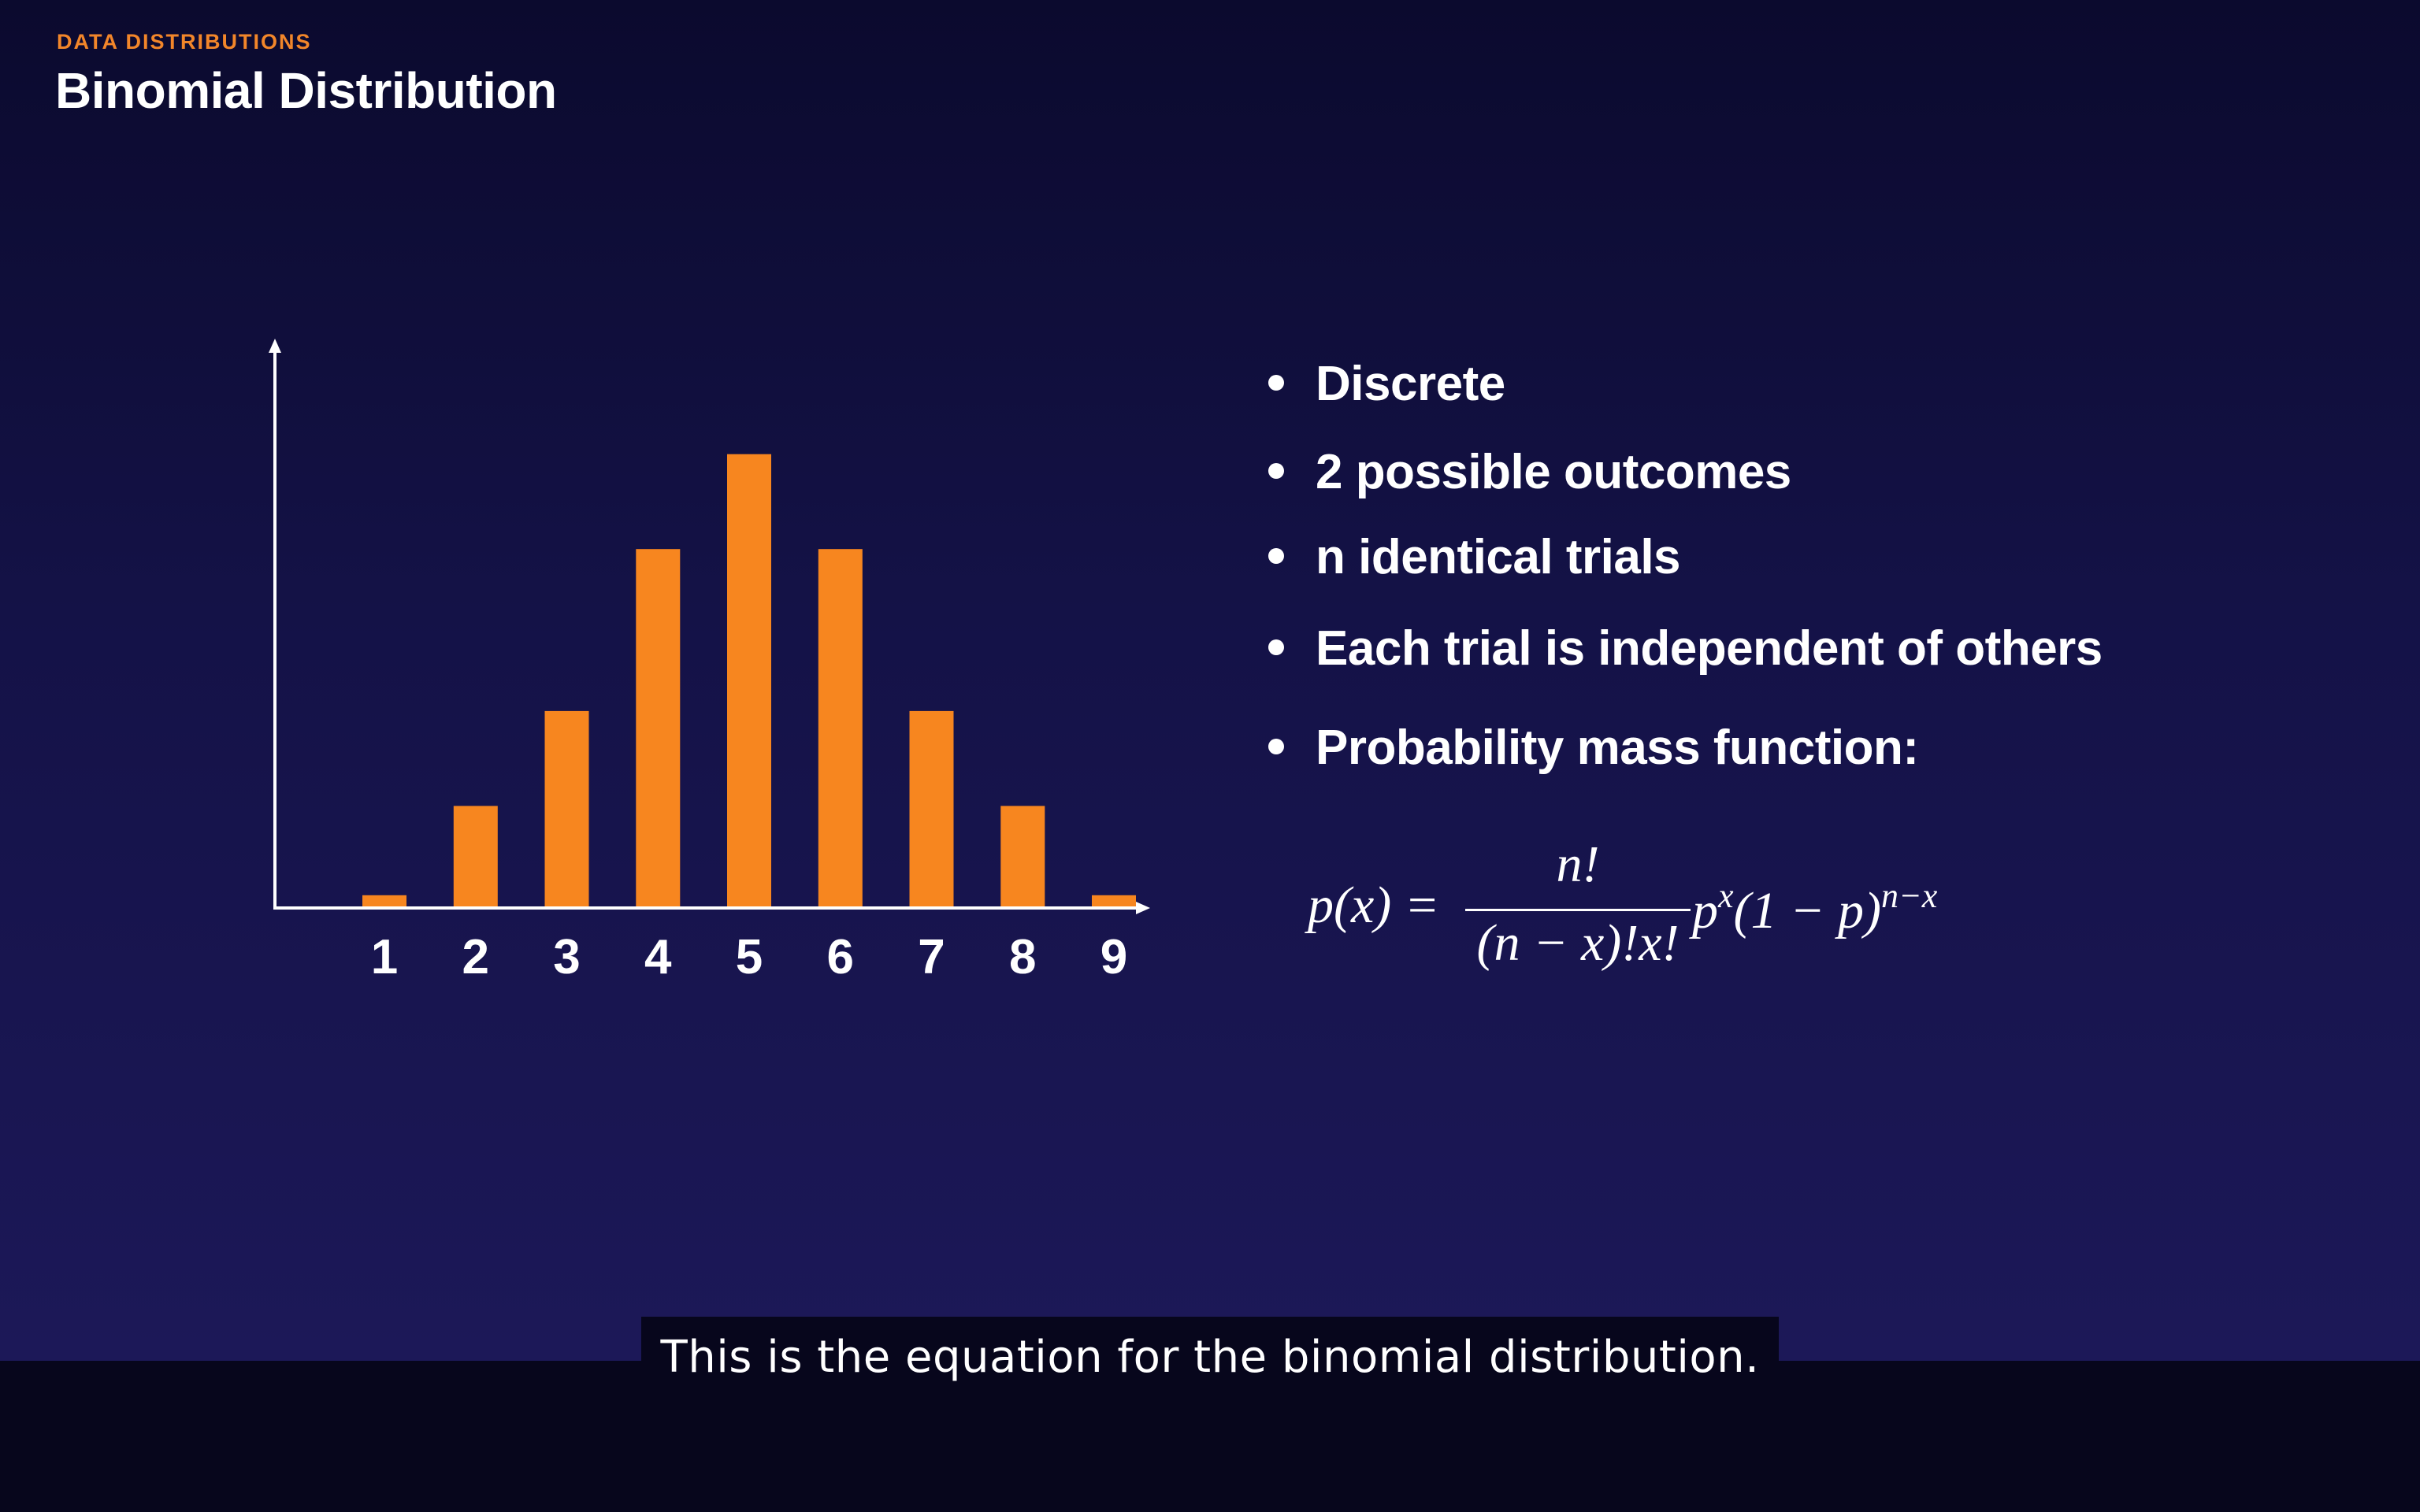  Describe the element at coordinates (1374, 905) in the screenshot. I see `formula-lhs: p(x) =` at that location.